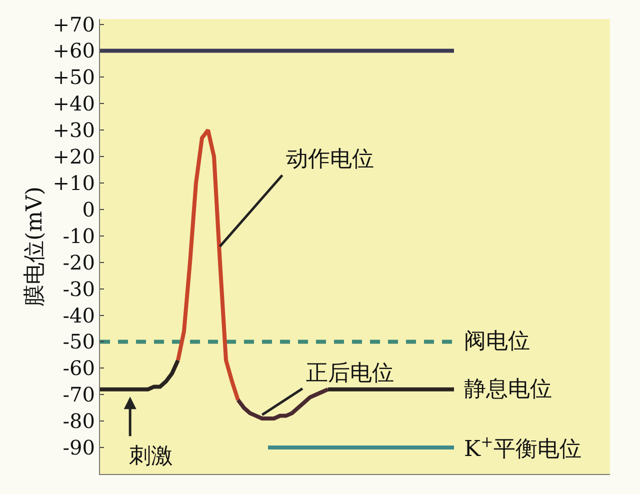 The image size is (640, 494). I want to click on y-tick-label: -90, so click(78, 448).